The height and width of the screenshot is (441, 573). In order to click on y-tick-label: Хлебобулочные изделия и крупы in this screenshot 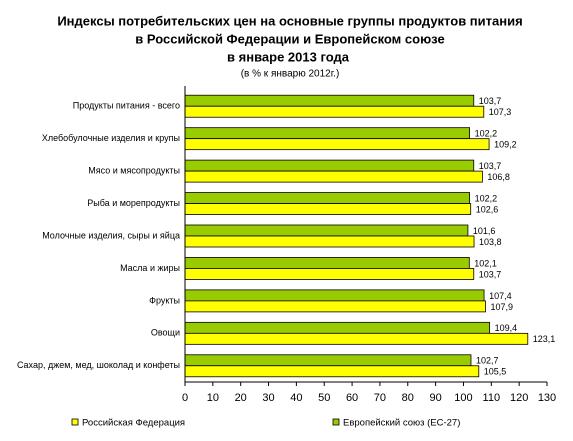, I will do `click(111, 138)`.